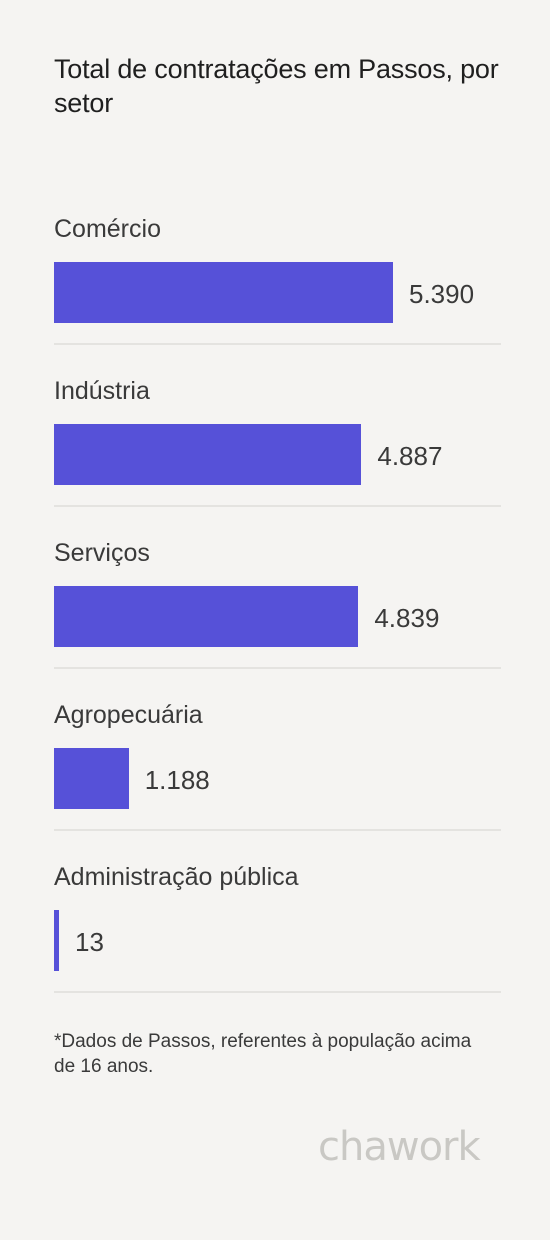 The image size is (550, 1240). What do you see at coordinates (102, 391) in the screenshot?
I see `category-label: Indústria` at bounding box center [102, 391].